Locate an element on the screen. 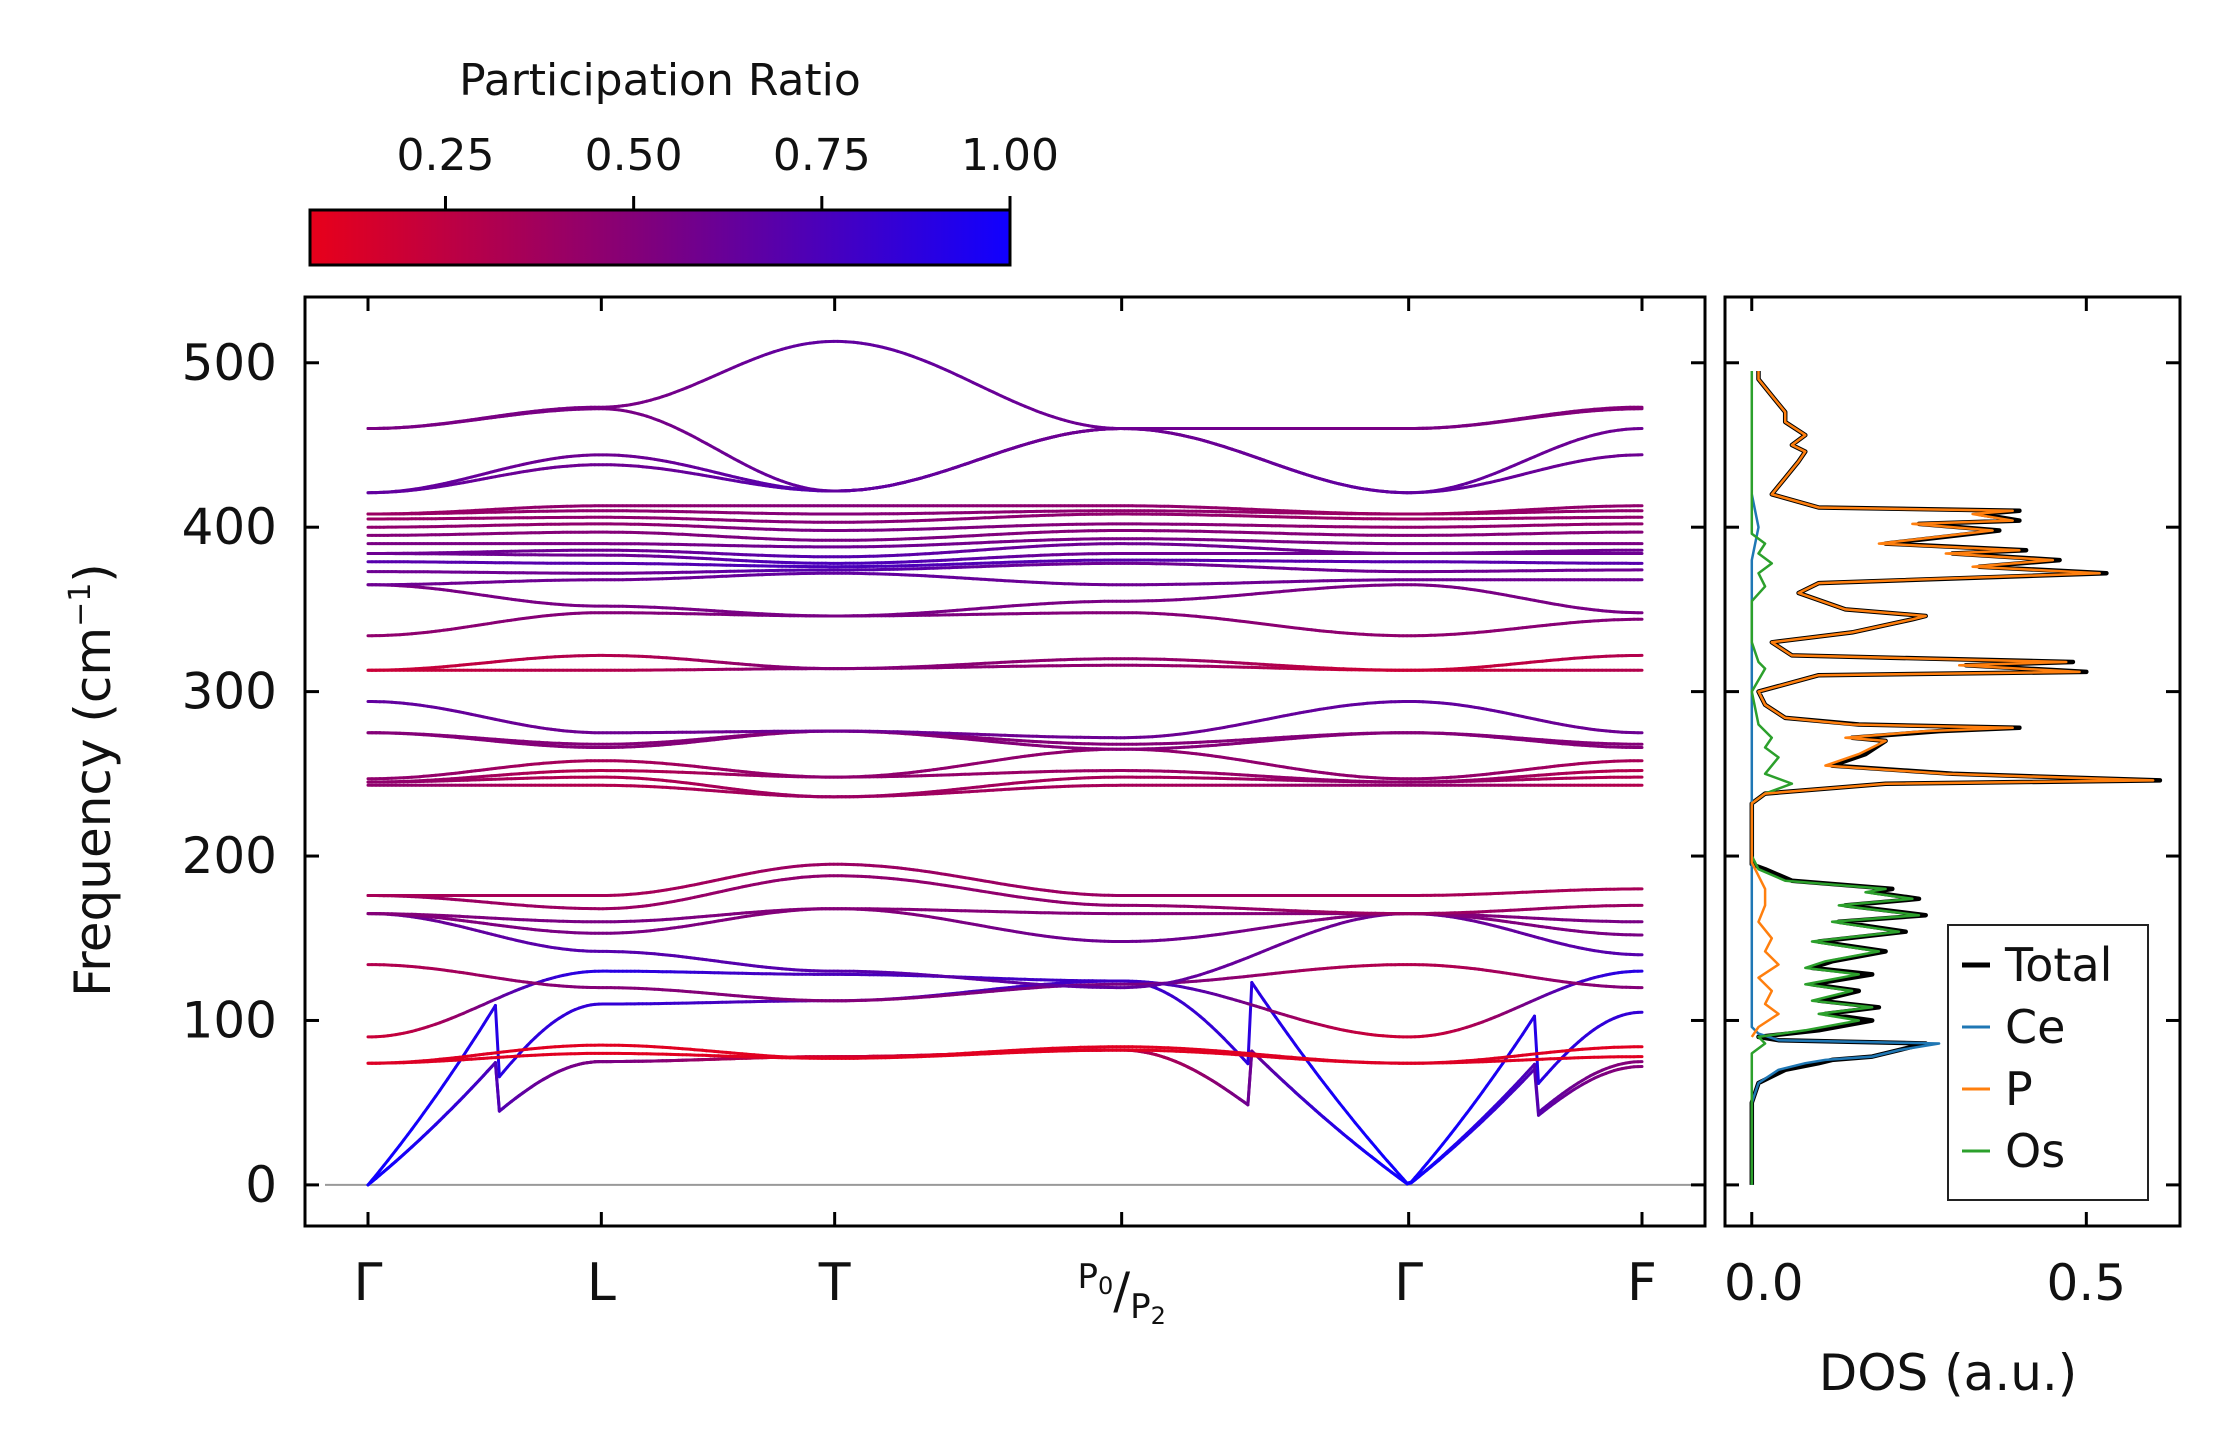 The height and width of the screenshot is (1455, 2222). colorbar-tick-label: 0.75 is located at coordinates (822, 155).